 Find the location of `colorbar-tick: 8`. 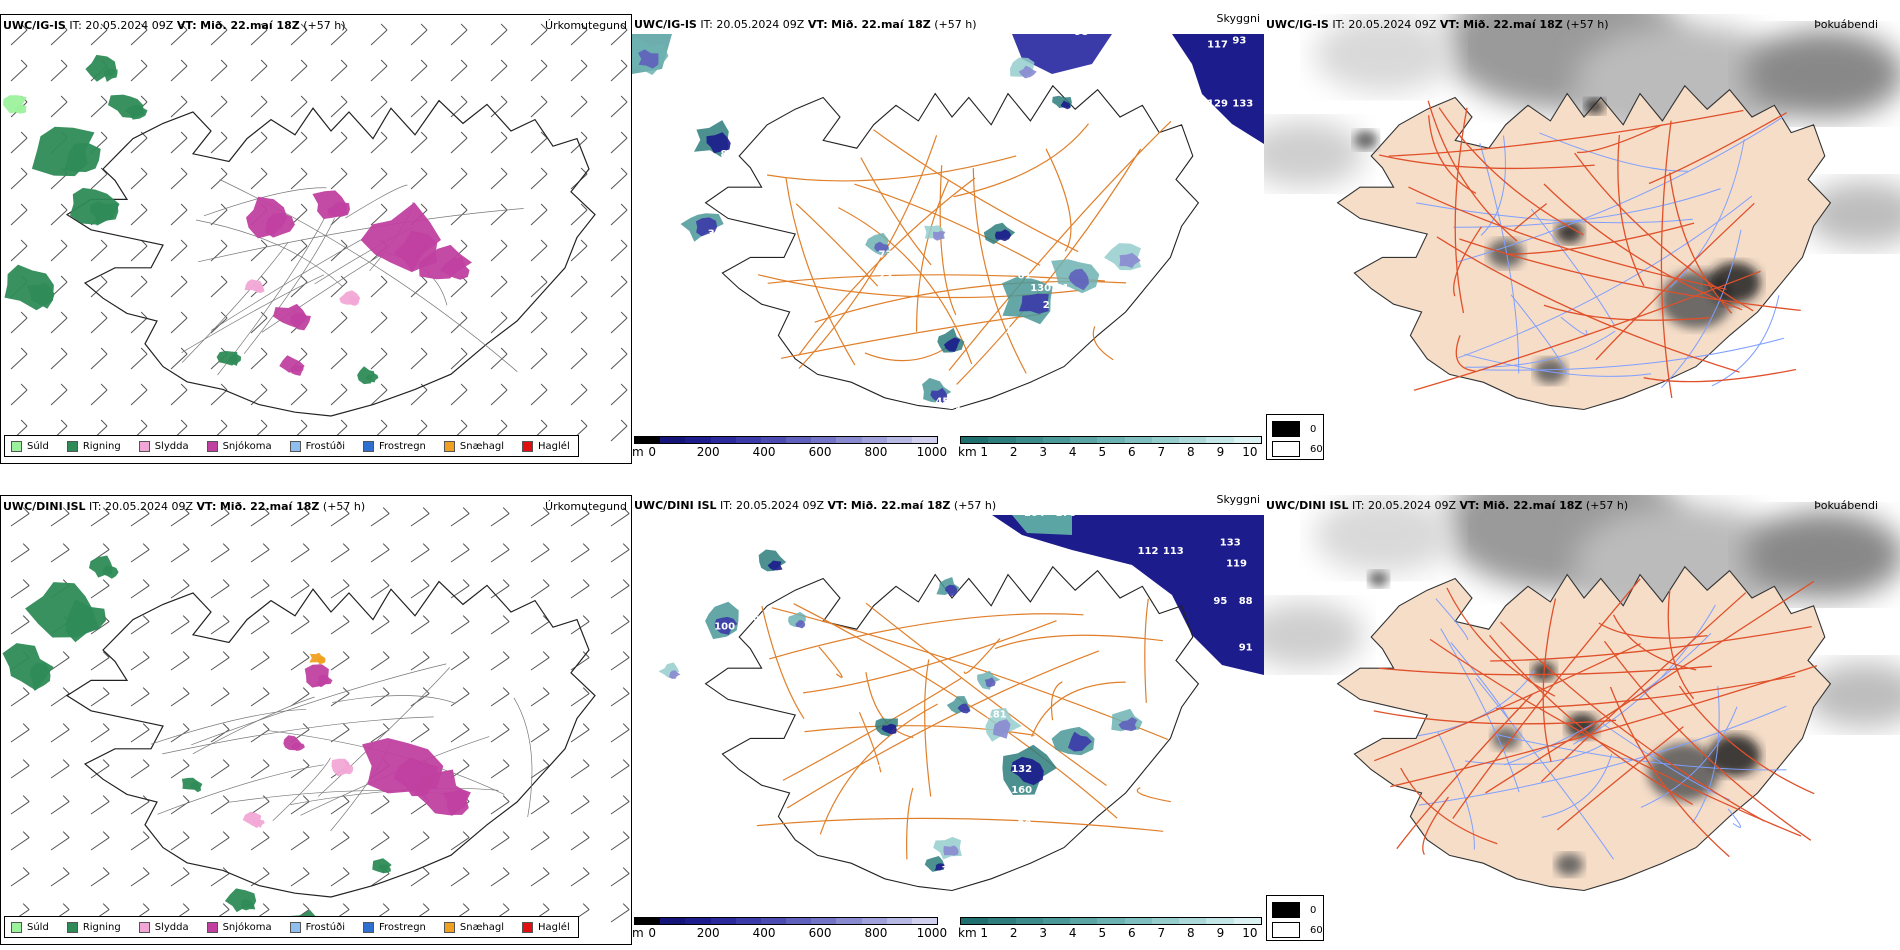

colorbar-tick: 8 is located at coordinates (1191, 933).